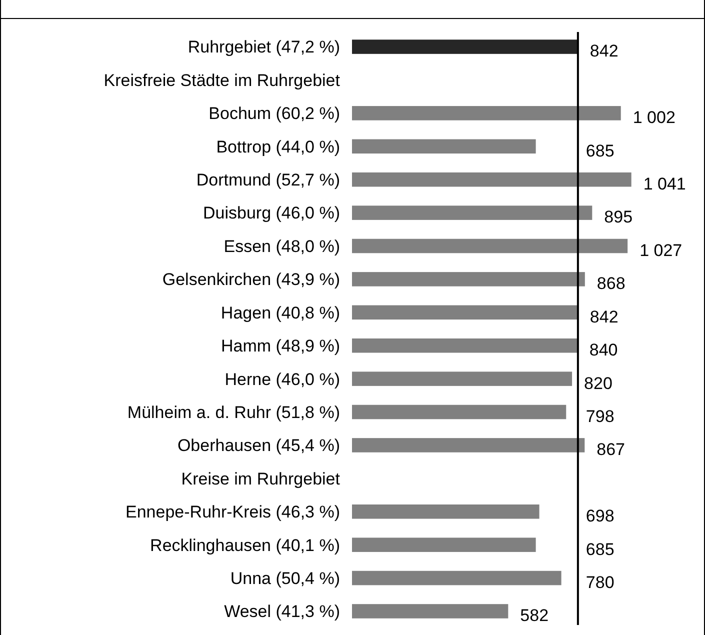 This screenshot has height=635, width=705. What do you see at coordinates (278, 146) in the screenshot?
I see `y-tick-label: Bottrop (44,0 %)` at bounding box center [278, 146].